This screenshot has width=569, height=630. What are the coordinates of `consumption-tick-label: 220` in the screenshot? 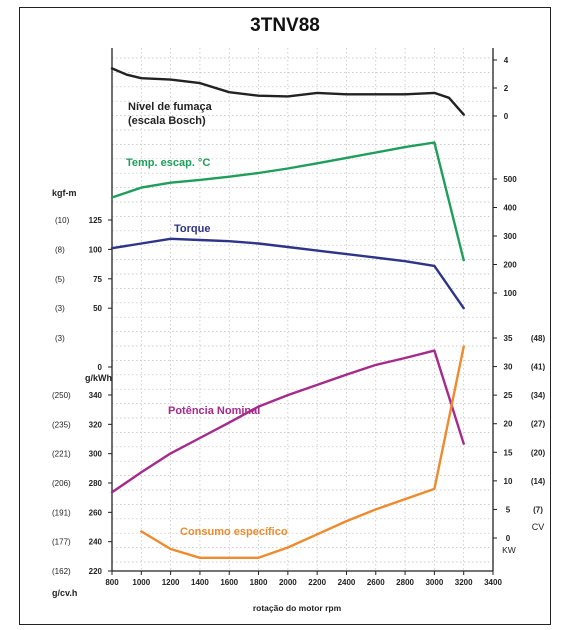 It's located at (96, 571).